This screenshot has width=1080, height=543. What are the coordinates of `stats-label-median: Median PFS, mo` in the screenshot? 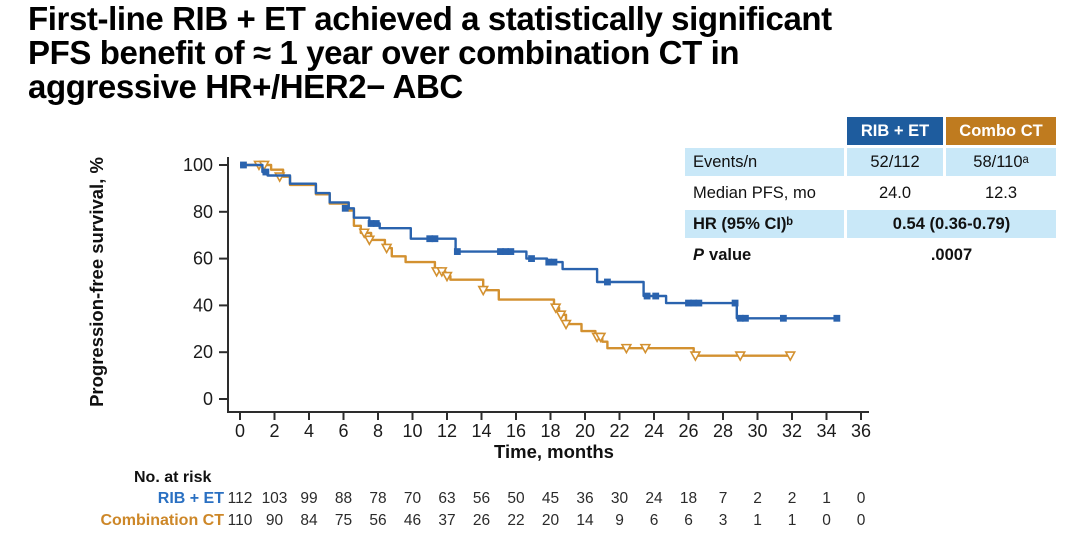 It's located at (754, 192).